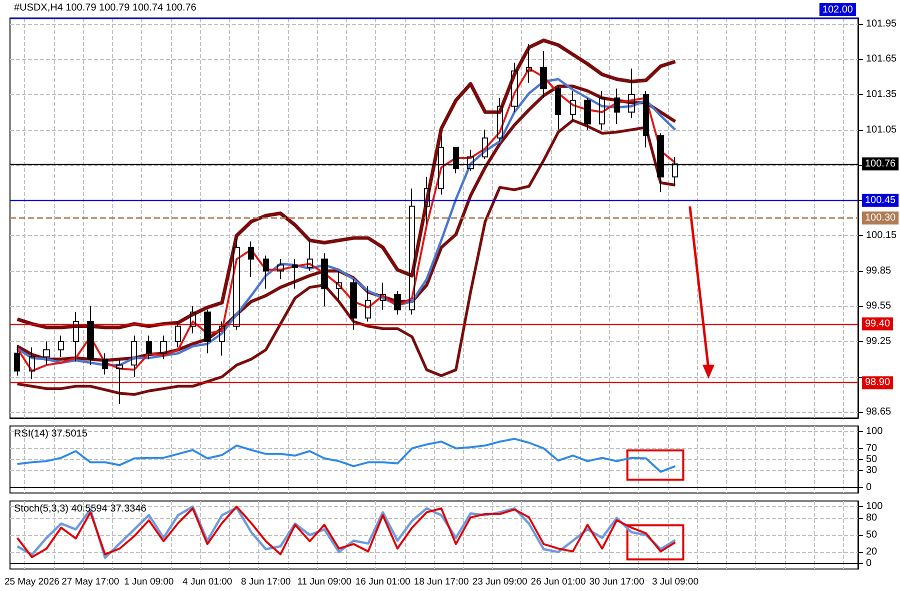 Image resolution: width=900 pixels, height=591 pixels. What do you see at coordinates (872, 518) in the screenshot?
I see `y-tick-label: 80` at bounding box center [872, 518].